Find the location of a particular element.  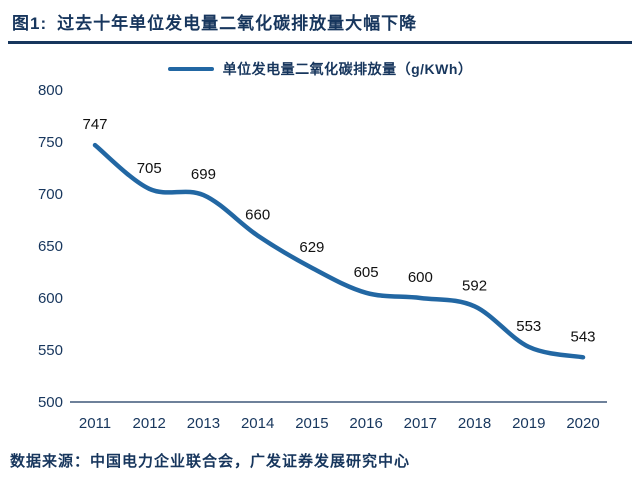

data-label: 553 is located at coordinates (528, 326).